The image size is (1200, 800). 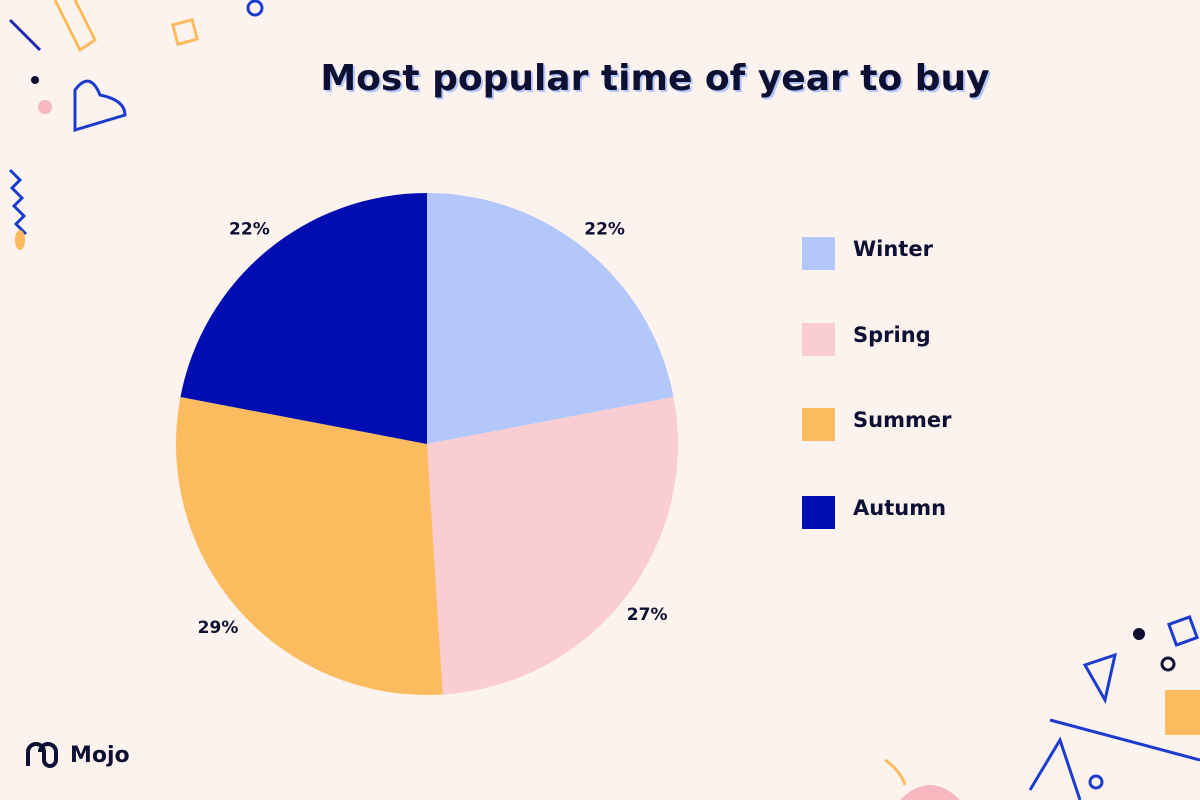 I want to click on brand-logo: Mojo, so click(x=78, y=755).